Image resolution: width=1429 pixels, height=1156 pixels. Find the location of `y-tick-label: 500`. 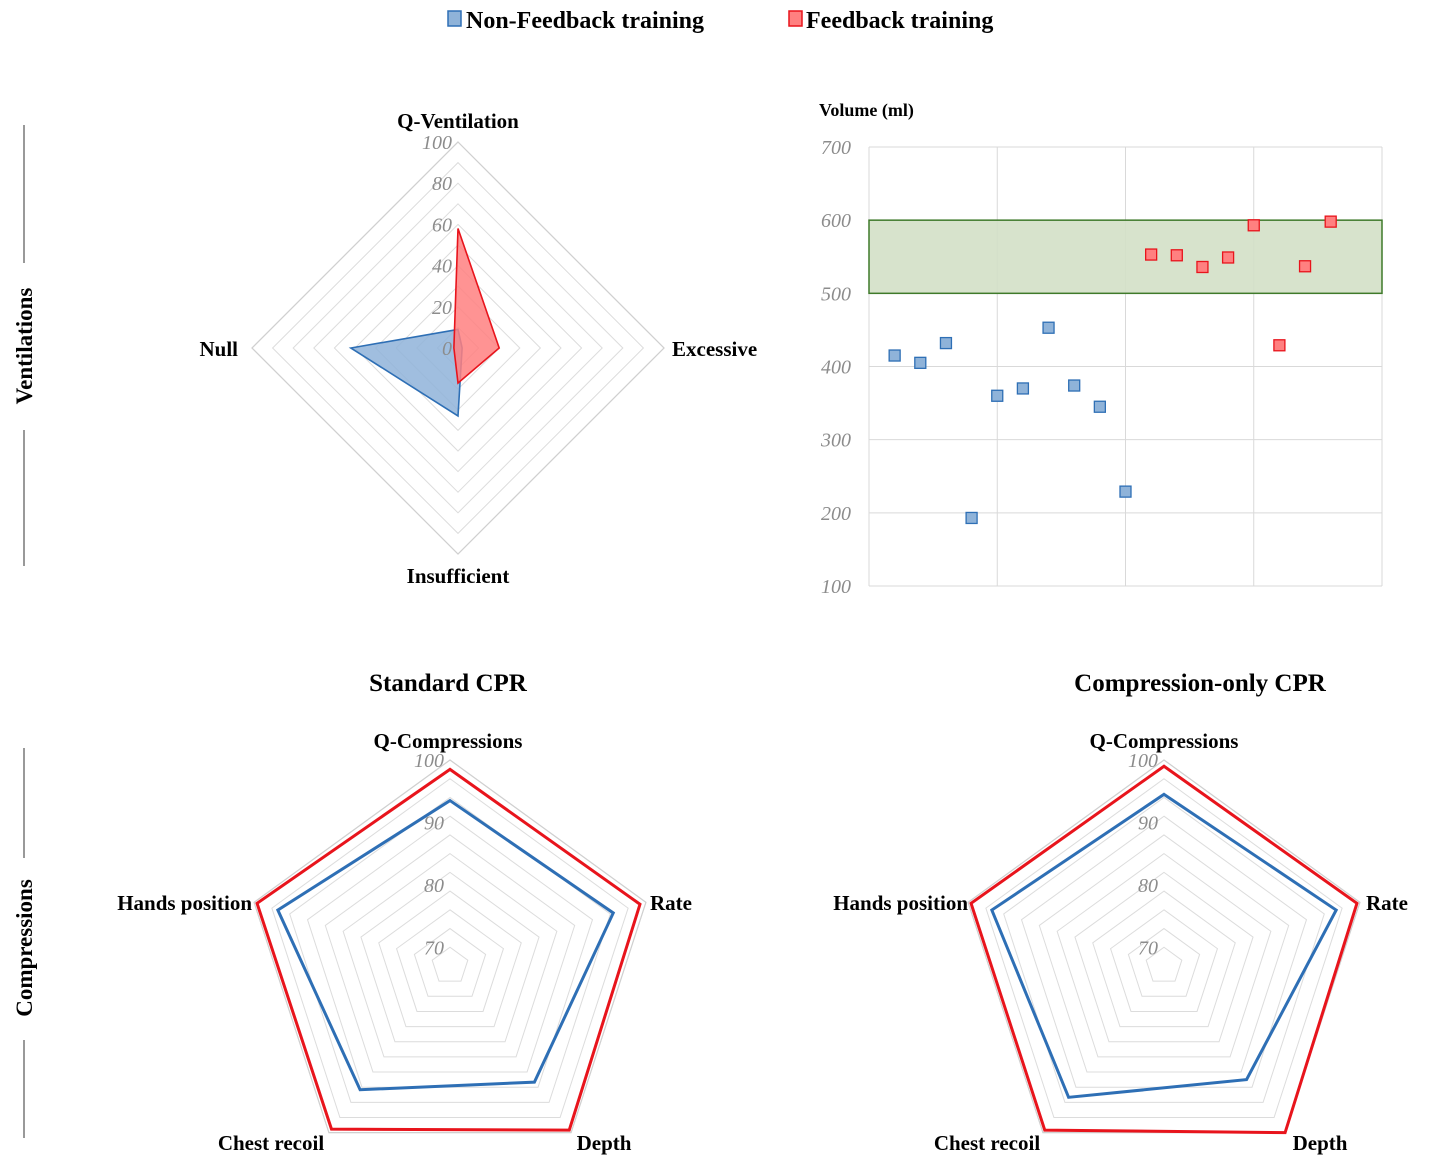

y-tick-label: 500 is located at coordinates (836, 294).